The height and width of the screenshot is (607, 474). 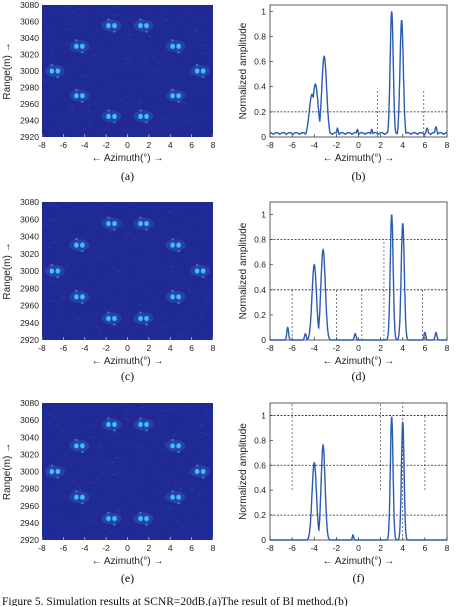 I want to click on x-tick-label: 6, so click(x=191, y=145).